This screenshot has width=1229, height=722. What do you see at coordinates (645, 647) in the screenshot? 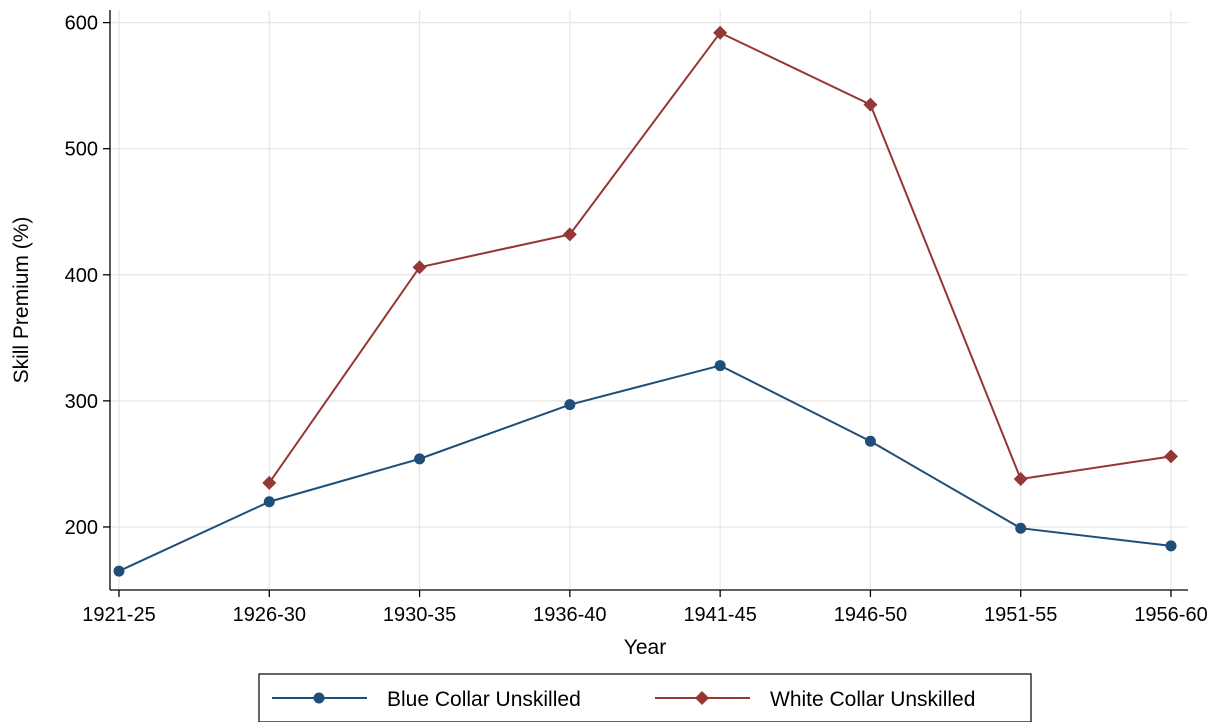
I see `x-axis-title: Year` at bounding box center [645, 647].